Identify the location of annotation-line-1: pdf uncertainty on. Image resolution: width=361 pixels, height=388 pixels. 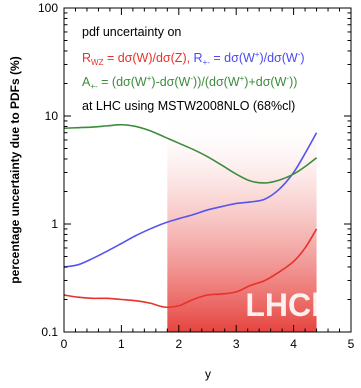
(131, 32).